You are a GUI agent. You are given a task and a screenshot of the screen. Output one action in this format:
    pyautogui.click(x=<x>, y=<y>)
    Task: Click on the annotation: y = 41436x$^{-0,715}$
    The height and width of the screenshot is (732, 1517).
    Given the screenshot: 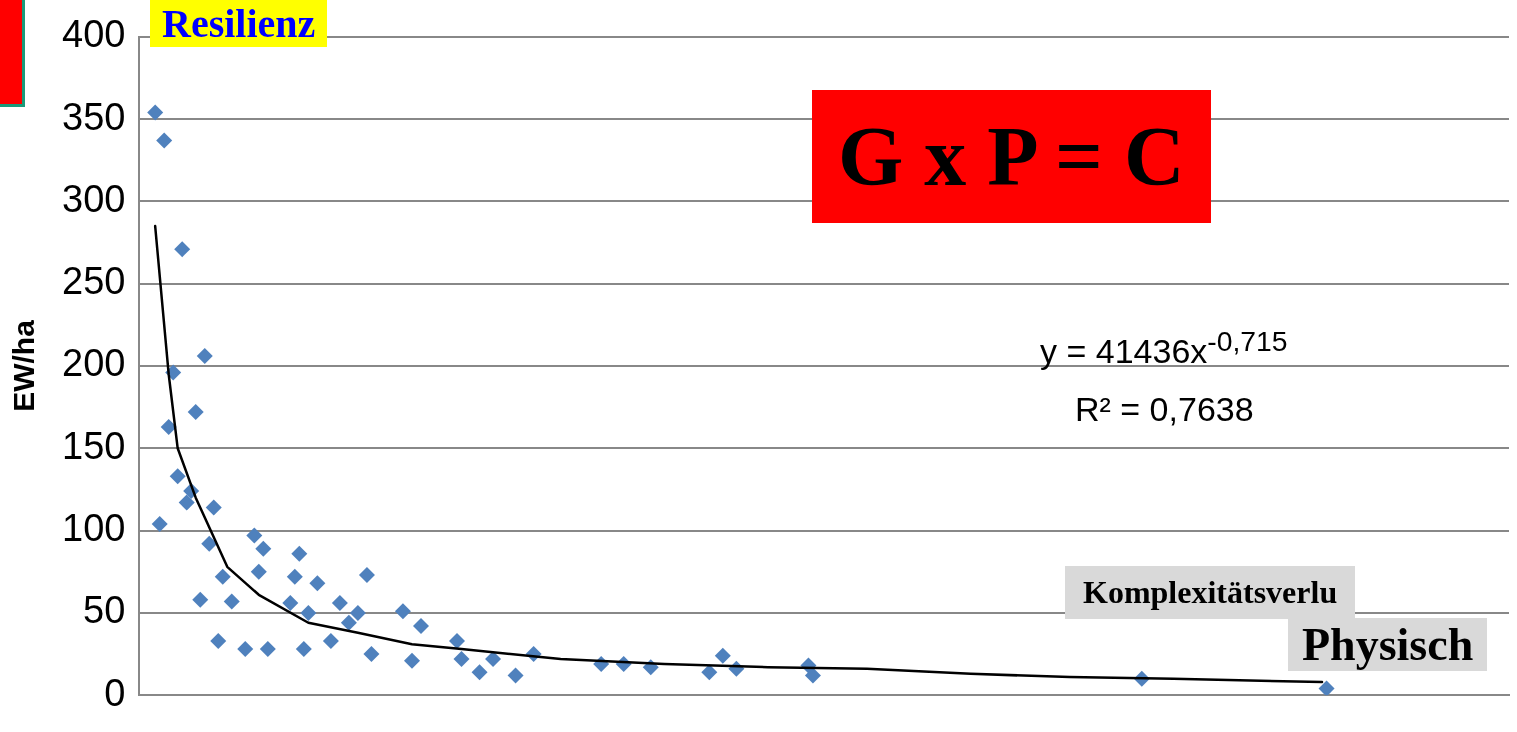 What is the action you would take?
    pyautogui.click(x=1164, y=348)
    